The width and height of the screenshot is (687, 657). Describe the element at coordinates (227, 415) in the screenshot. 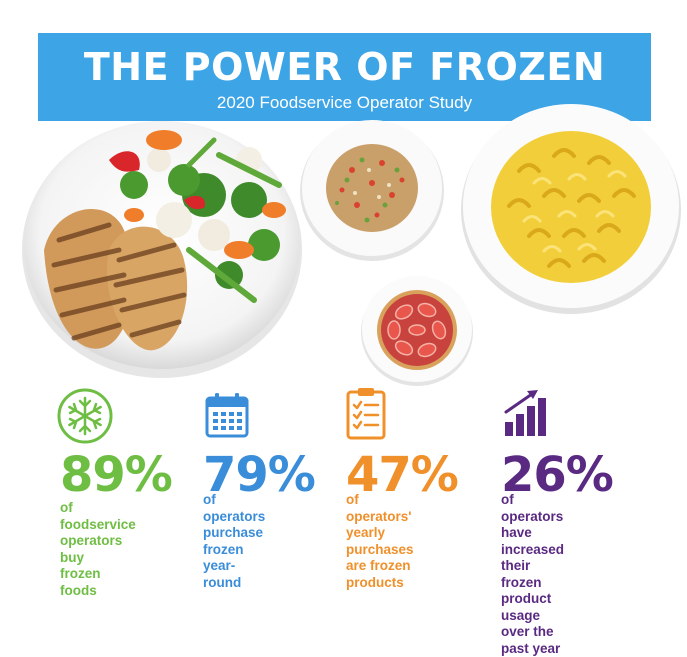

I see `calendar-icon` at that location.